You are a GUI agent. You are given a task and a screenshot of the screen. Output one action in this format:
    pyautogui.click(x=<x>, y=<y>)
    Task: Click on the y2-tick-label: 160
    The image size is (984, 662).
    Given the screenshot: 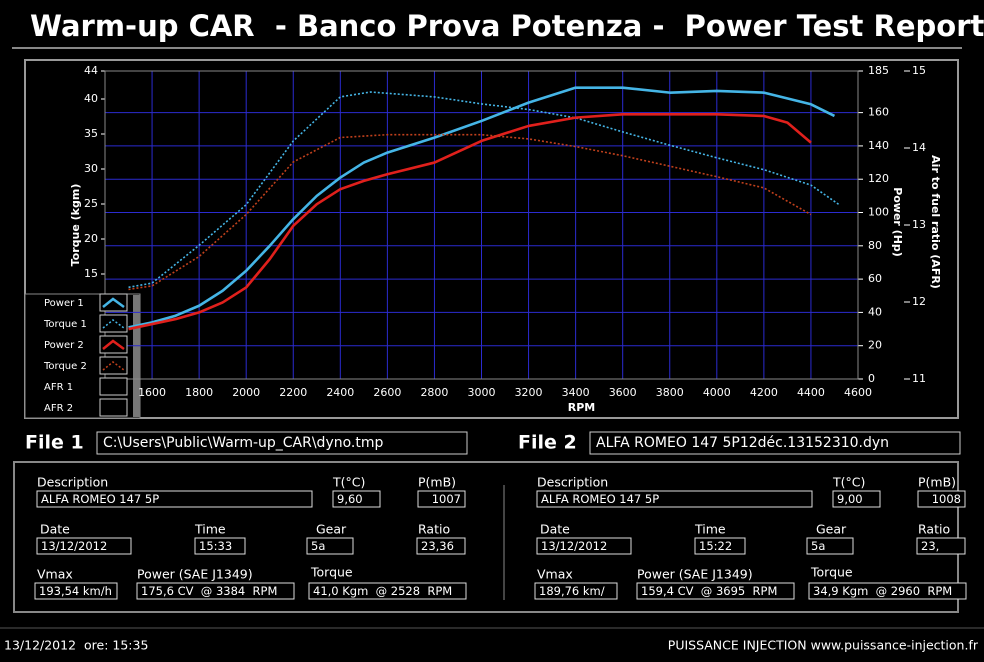 What is the action you would take?
    pyautogui.click(x=878, y=112)
    